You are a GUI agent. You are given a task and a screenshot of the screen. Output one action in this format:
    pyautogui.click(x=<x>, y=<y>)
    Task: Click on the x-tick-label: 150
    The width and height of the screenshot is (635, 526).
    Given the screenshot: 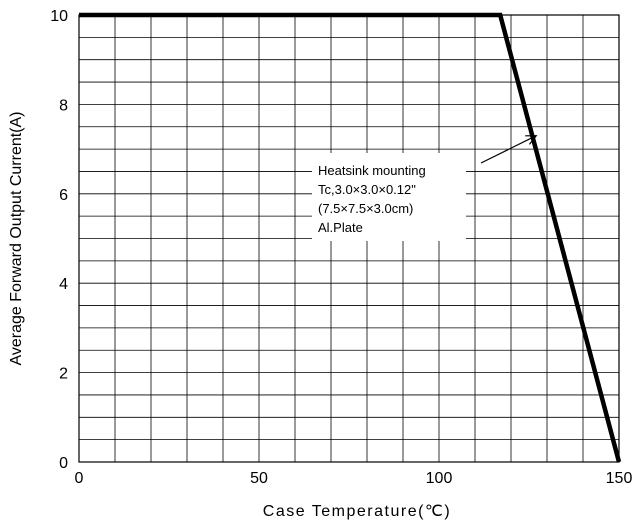 What is the action you would take?
    pyautogui.click(x=619, y=478)
    